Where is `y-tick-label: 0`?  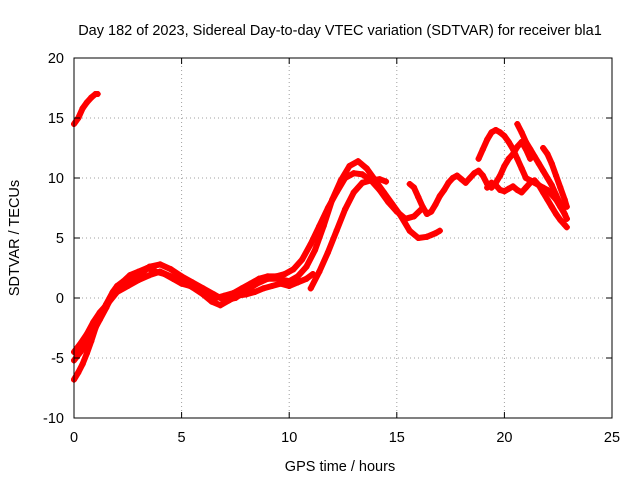 y-tick-label: 0 is located at coordinates (60, 299).